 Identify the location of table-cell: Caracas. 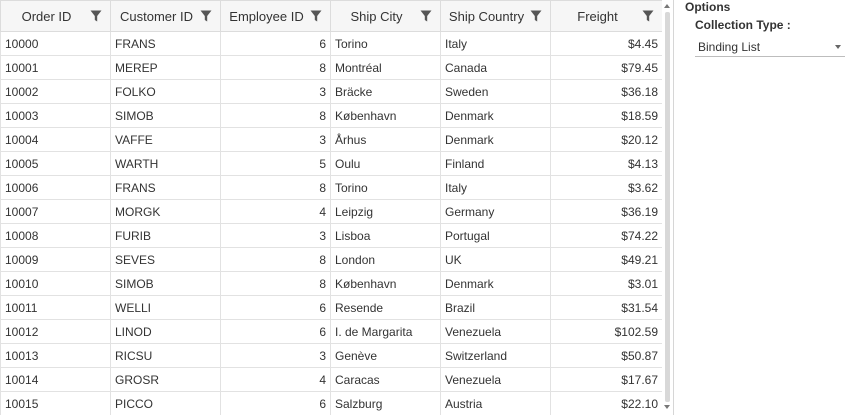
(385, 379).